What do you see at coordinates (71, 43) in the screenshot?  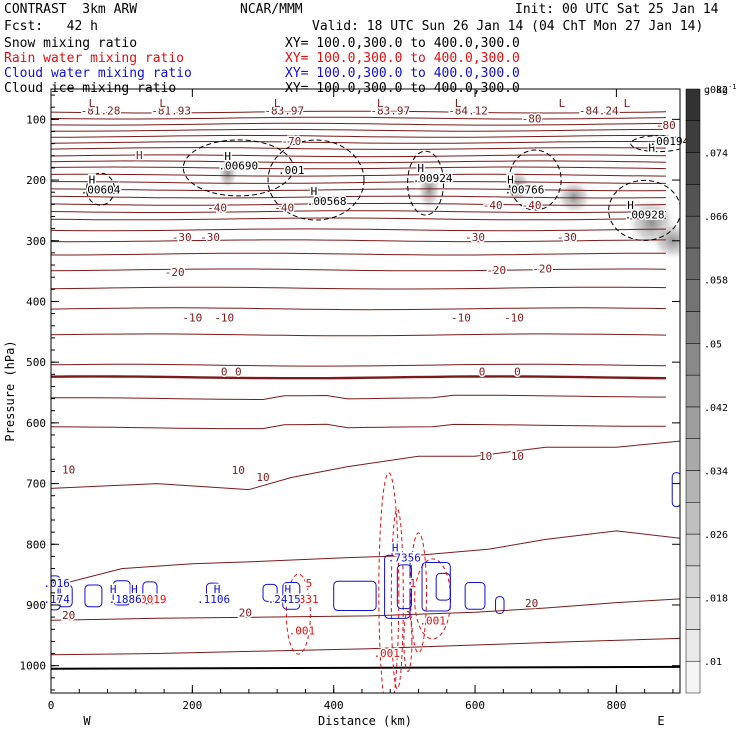 I see `snow-field-label: Snow mixing ratio` at bounding box center [71, 43].